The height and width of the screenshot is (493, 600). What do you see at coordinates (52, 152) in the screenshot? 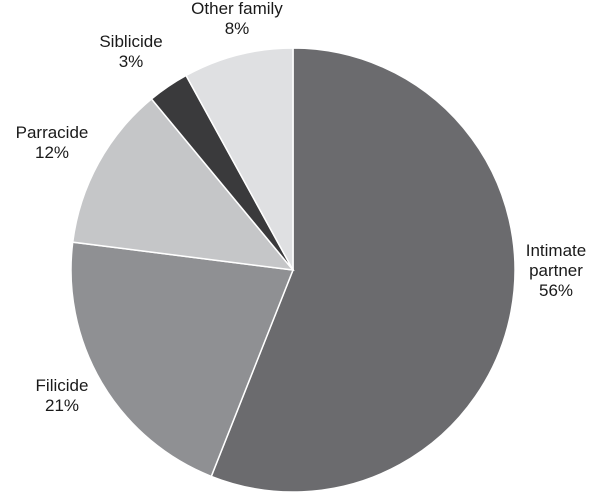
I see `slice-value-label: 12%` at bounding box center [52, 152].